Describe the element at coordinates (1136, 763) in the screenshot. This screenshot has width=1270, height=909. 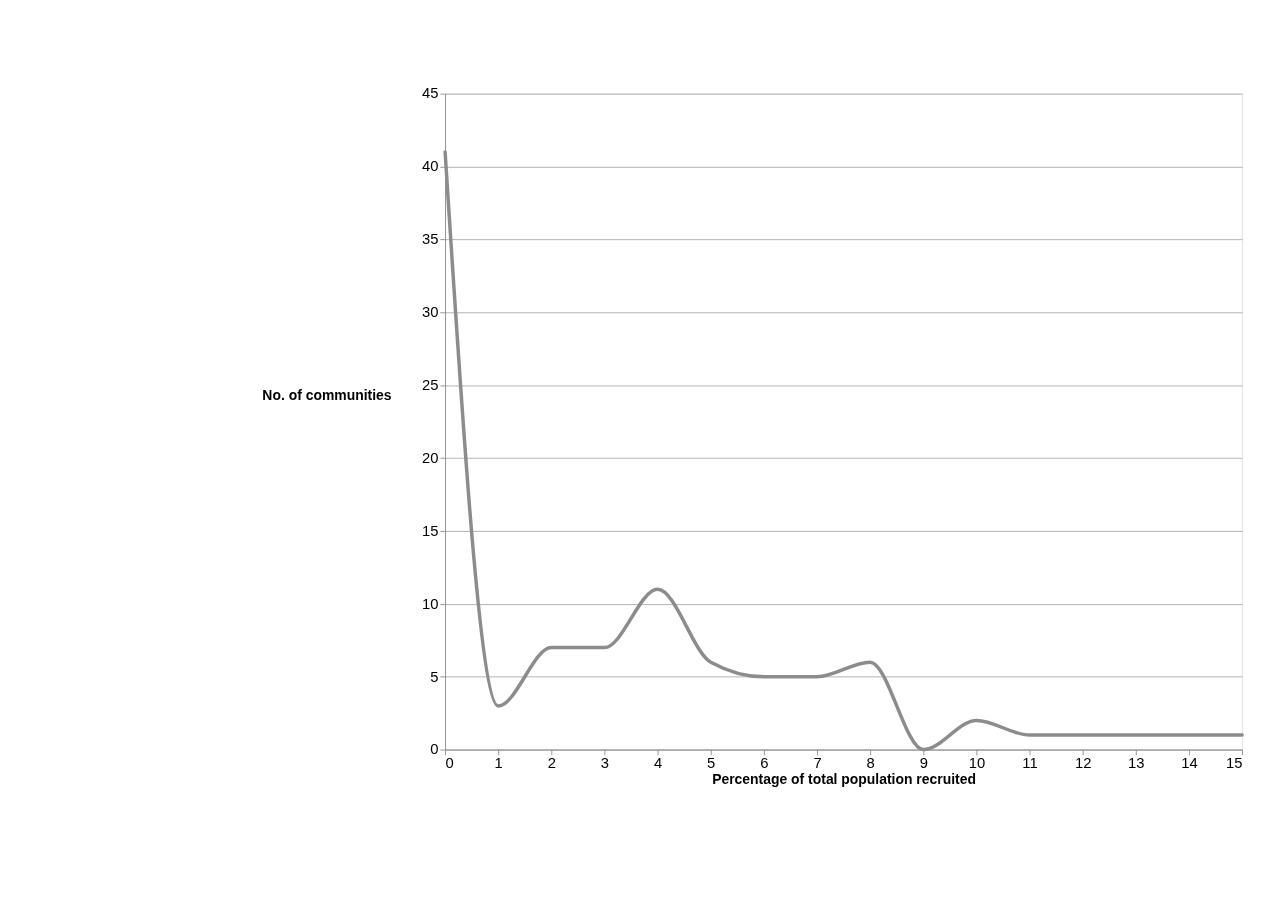
I see `x-tick-label: 13` at that location.